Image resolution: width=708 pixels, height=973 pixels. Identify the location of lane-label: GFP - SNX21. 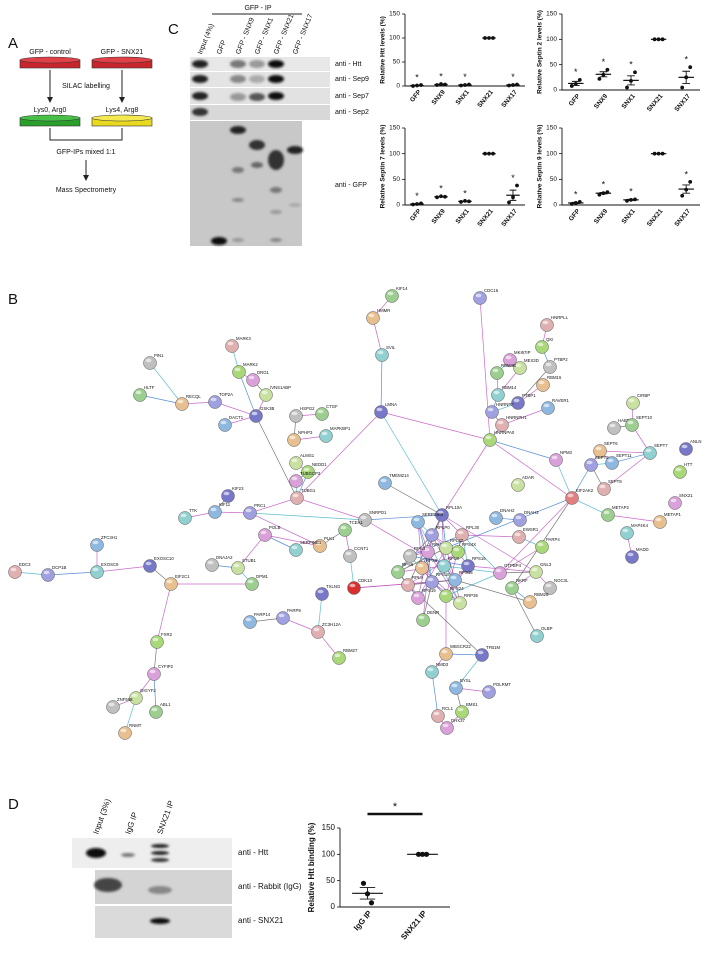
(284, 34).